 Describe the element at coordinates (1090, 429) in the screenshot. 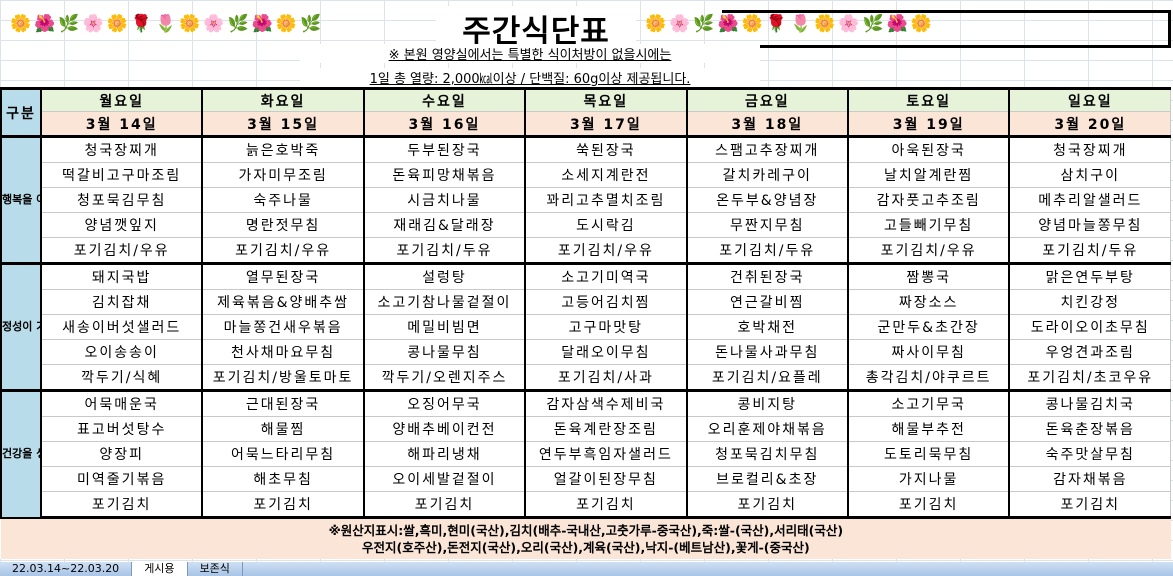

I see `menu-cell: 돈육춘장볶음` at that location.